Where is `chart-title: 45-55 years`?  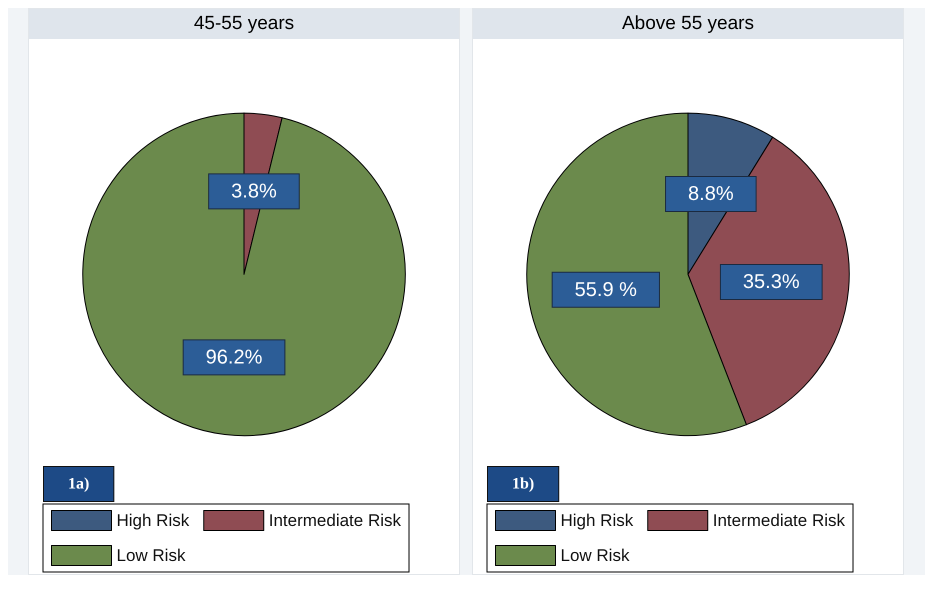
chart-title: 45-55 years is located at coordinates (244, 24).